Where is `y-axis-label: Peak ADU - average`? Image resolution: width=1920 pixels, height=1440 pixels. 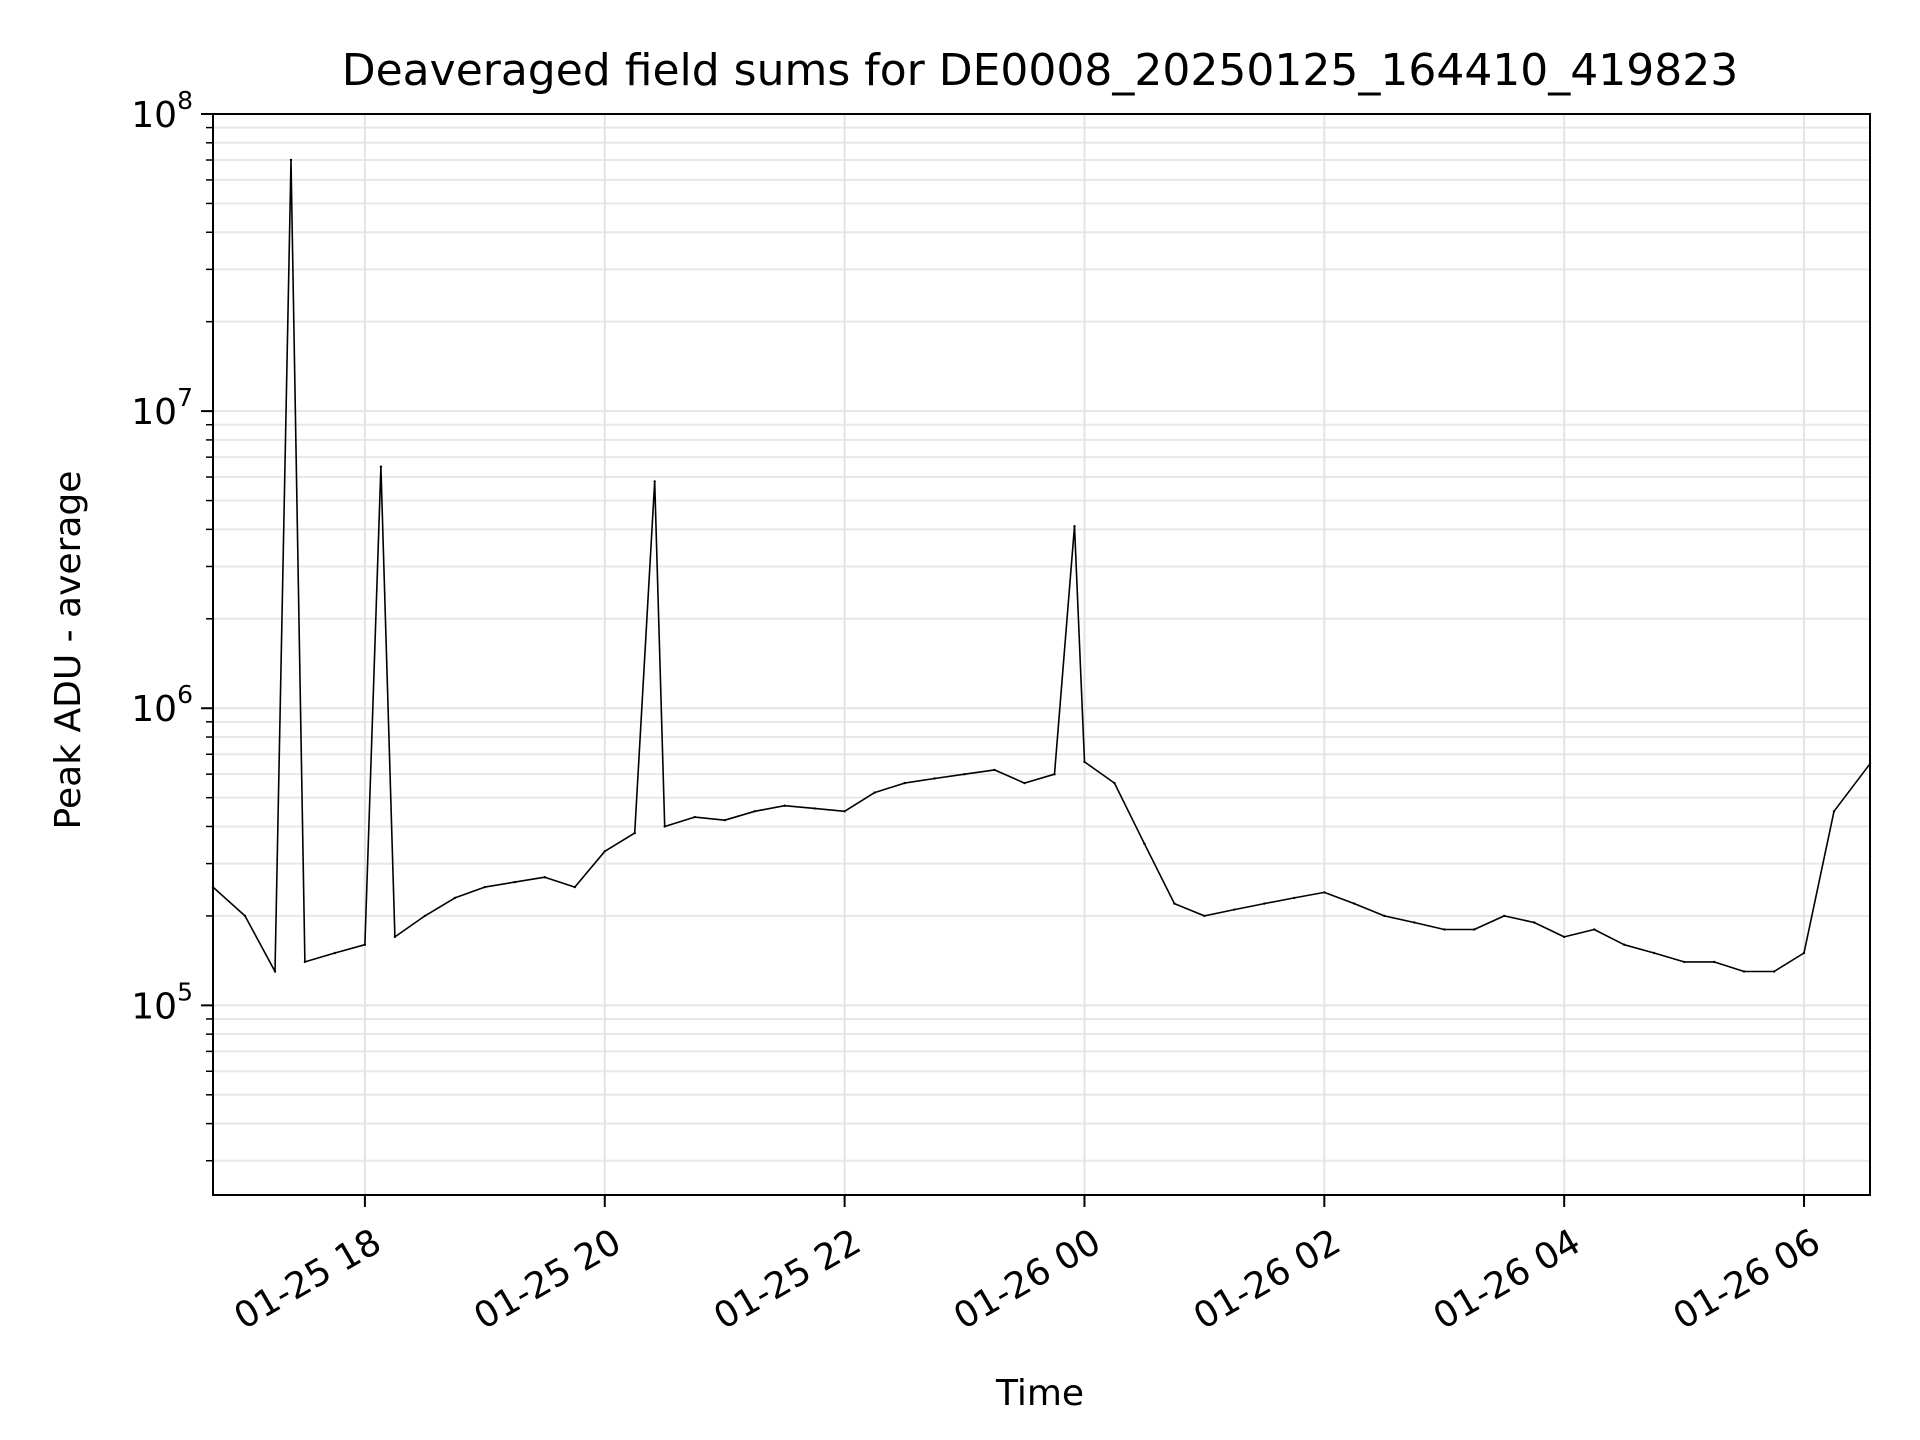
y-axis-label: Peak ADU - average is located at coordinates (68, 650).